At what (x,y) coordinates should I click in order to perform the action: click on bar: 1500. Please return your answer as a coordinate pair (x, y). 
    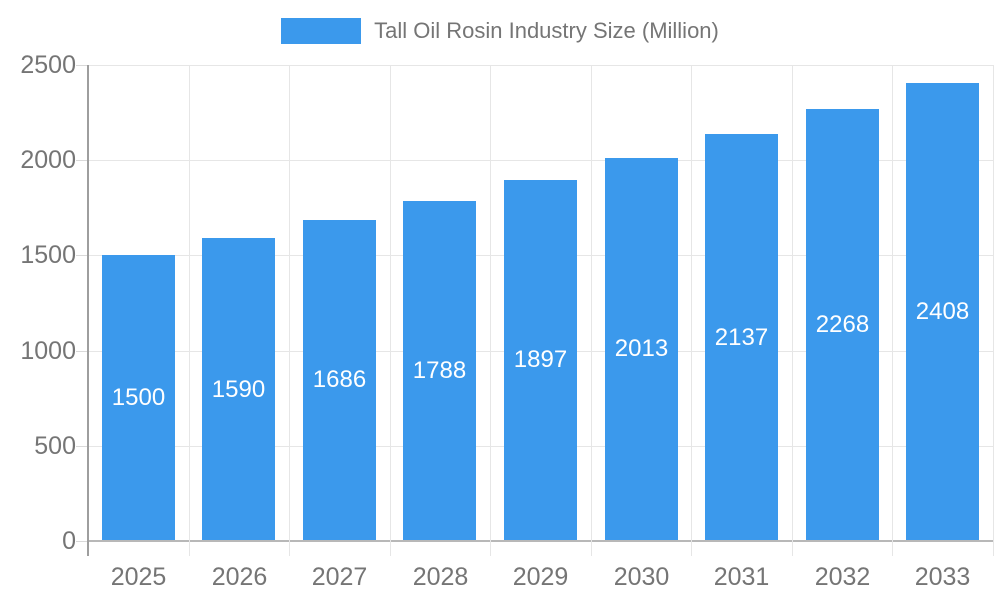
    Looking at the image, I should click on (138, 397).